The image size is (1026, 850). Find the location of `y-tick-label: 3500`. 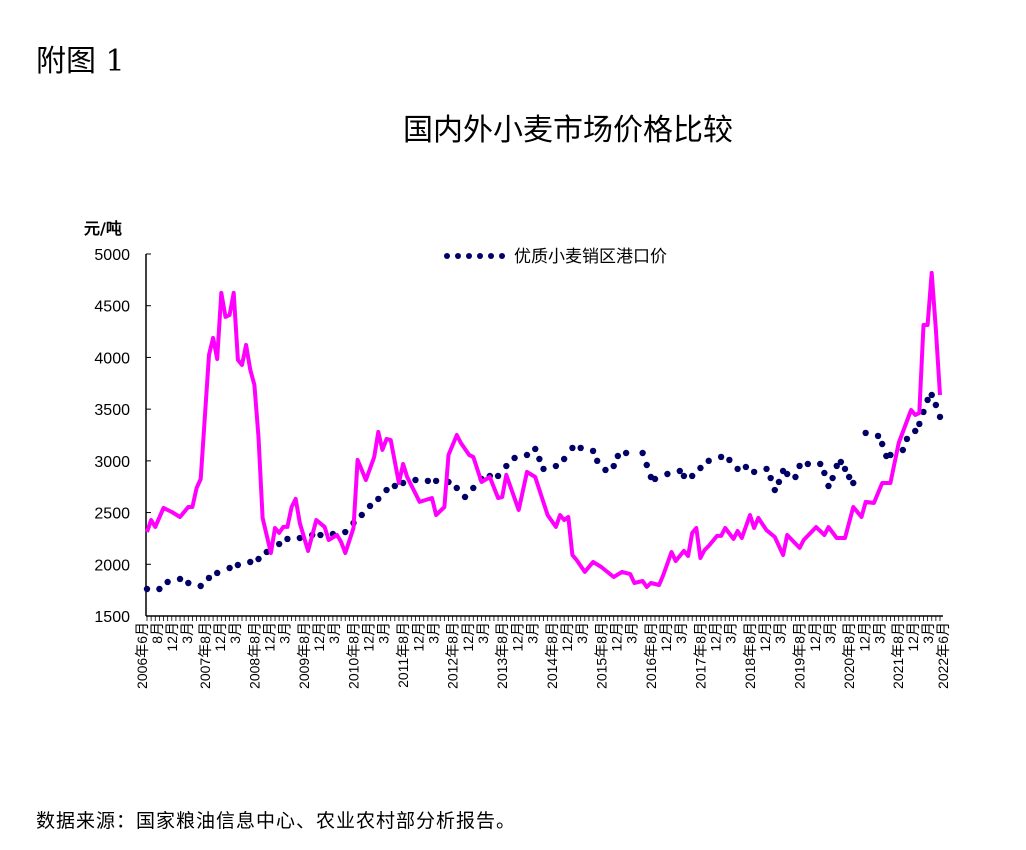

y-tick-label: 3500 is located at coordinates (112, 410).